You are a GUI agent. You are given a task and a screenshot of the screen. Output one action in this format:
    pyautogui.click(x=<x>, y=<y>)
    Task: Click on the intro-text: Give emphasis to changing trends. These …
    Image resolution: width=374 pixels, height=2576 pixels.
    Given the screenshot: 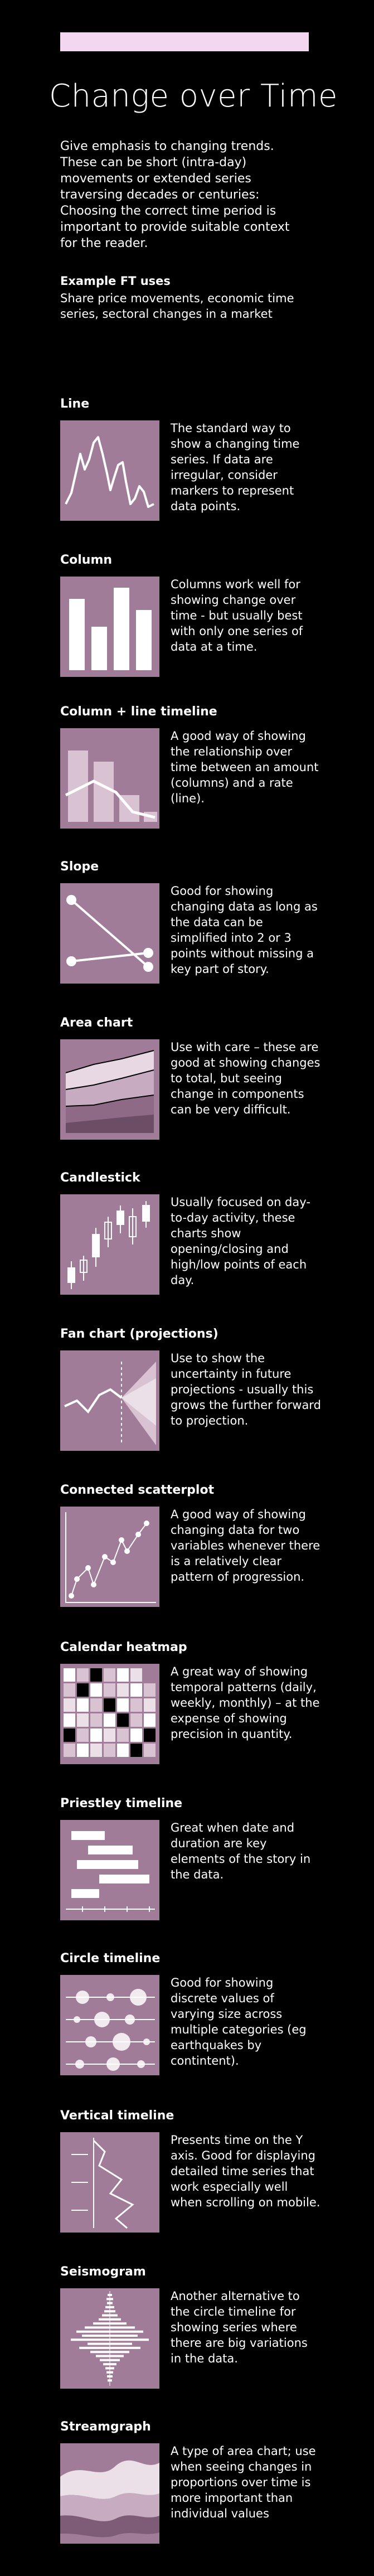 What is the action you would take?
    pyautogui.click(x=175, y=195)
    